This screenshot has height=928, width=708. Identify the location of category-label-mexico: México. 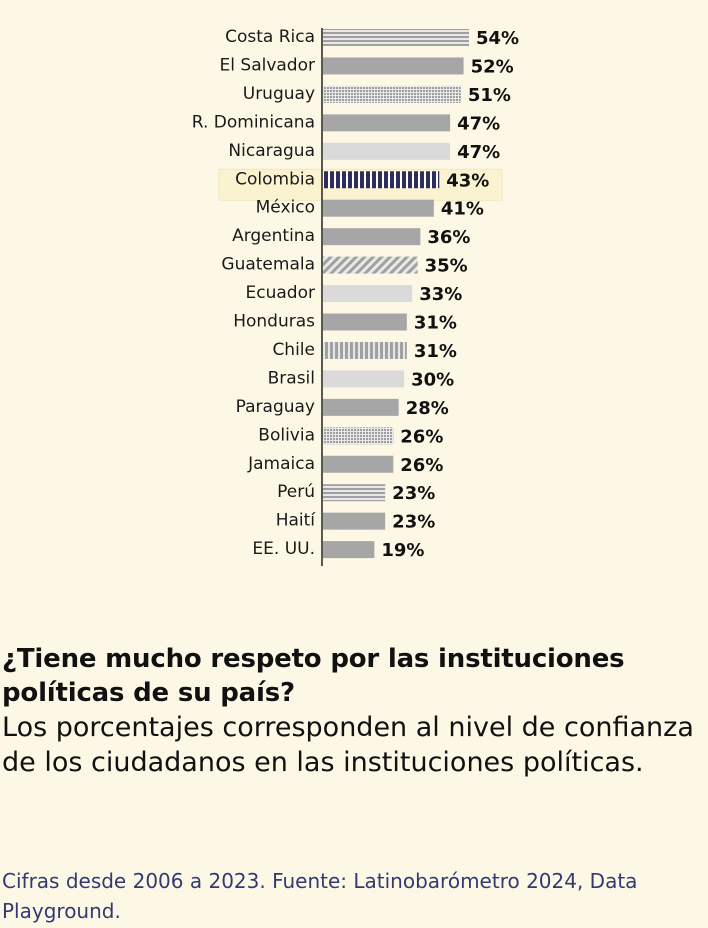
(285, 208).